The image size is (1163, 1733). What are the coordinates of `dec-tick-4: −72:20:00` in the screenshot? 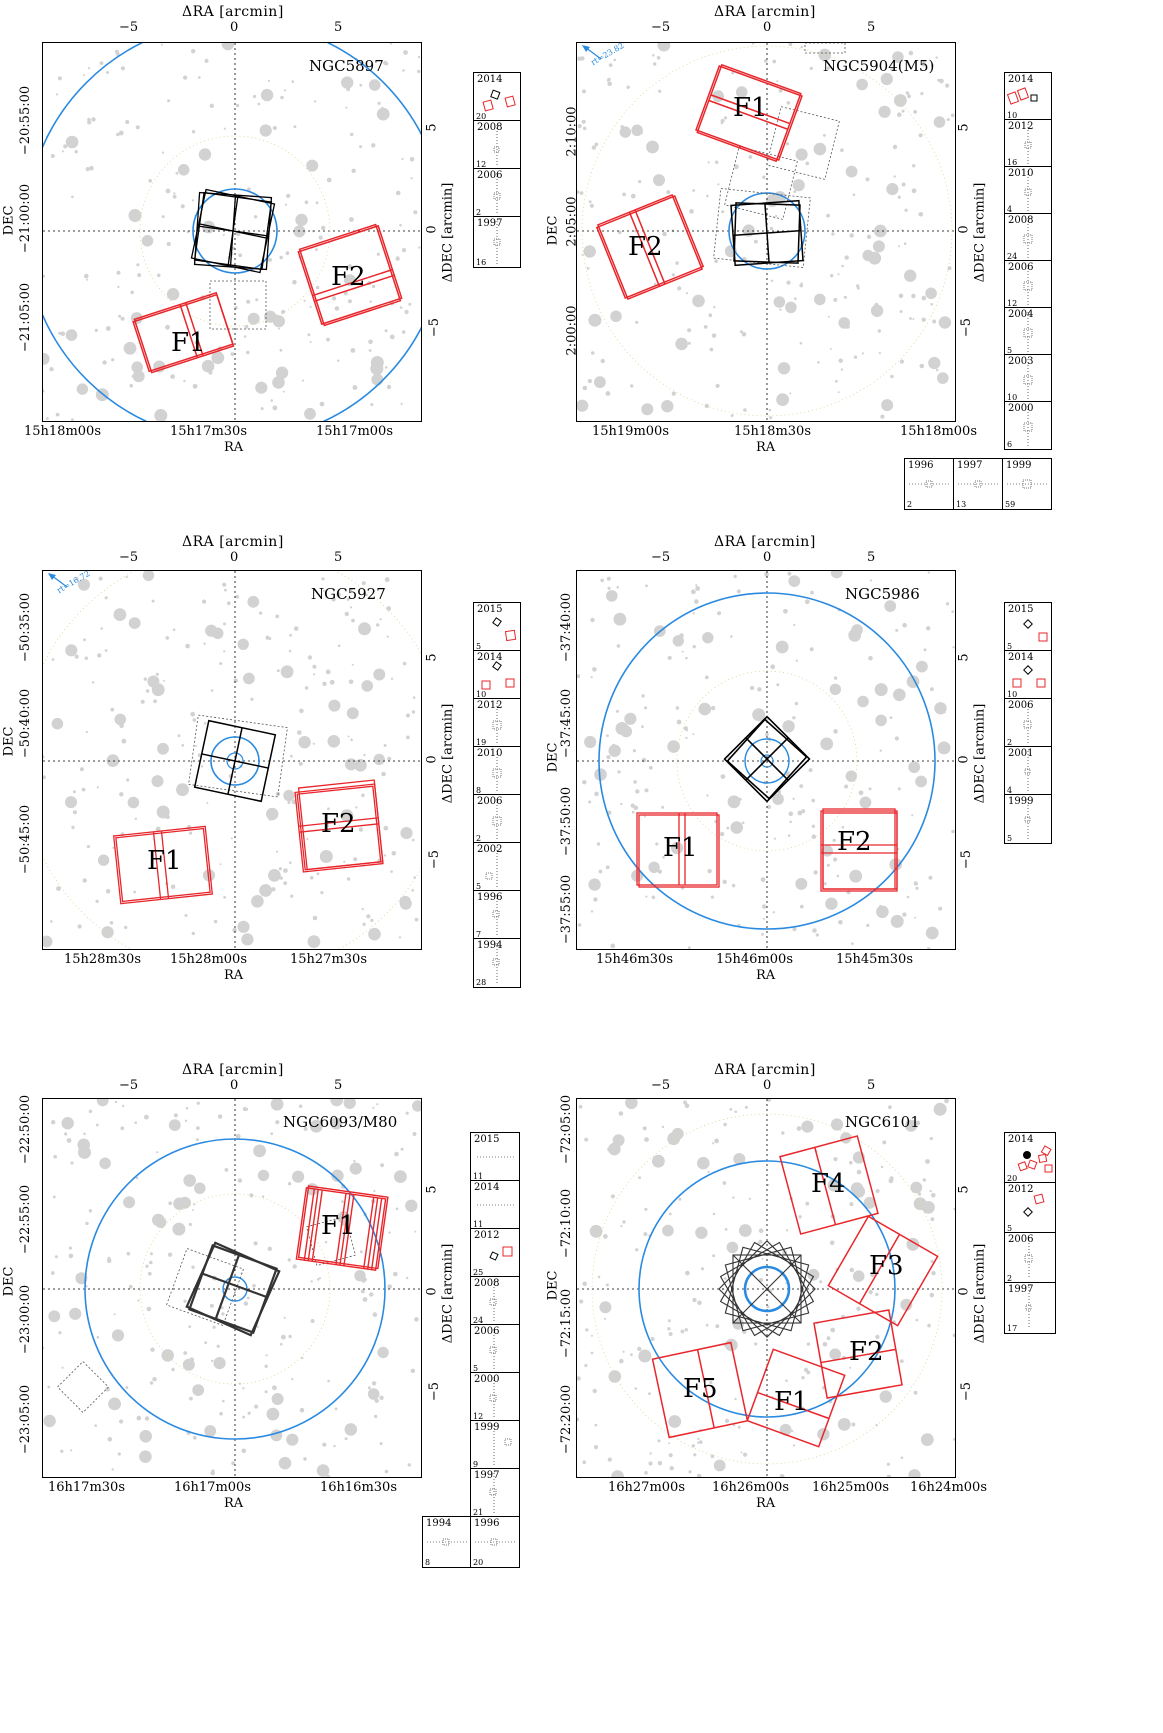 It's located at (567, 1419).